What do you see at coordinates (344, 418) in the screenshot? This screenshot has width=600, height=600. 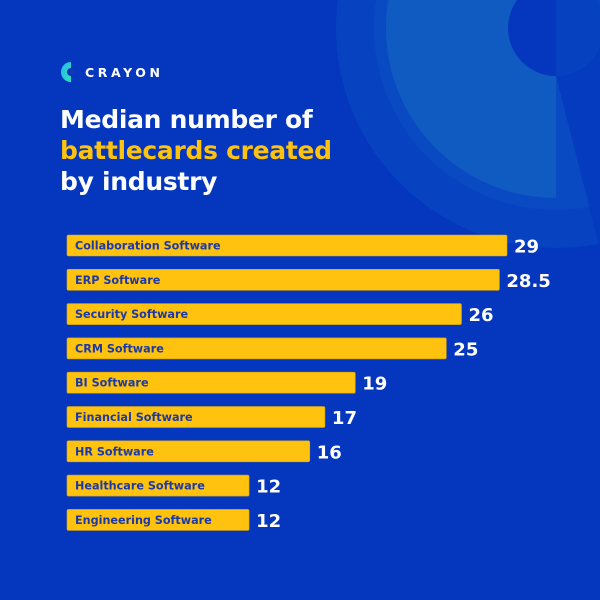 I see `bar-value-label: 17` at bounding box center [344, 418].